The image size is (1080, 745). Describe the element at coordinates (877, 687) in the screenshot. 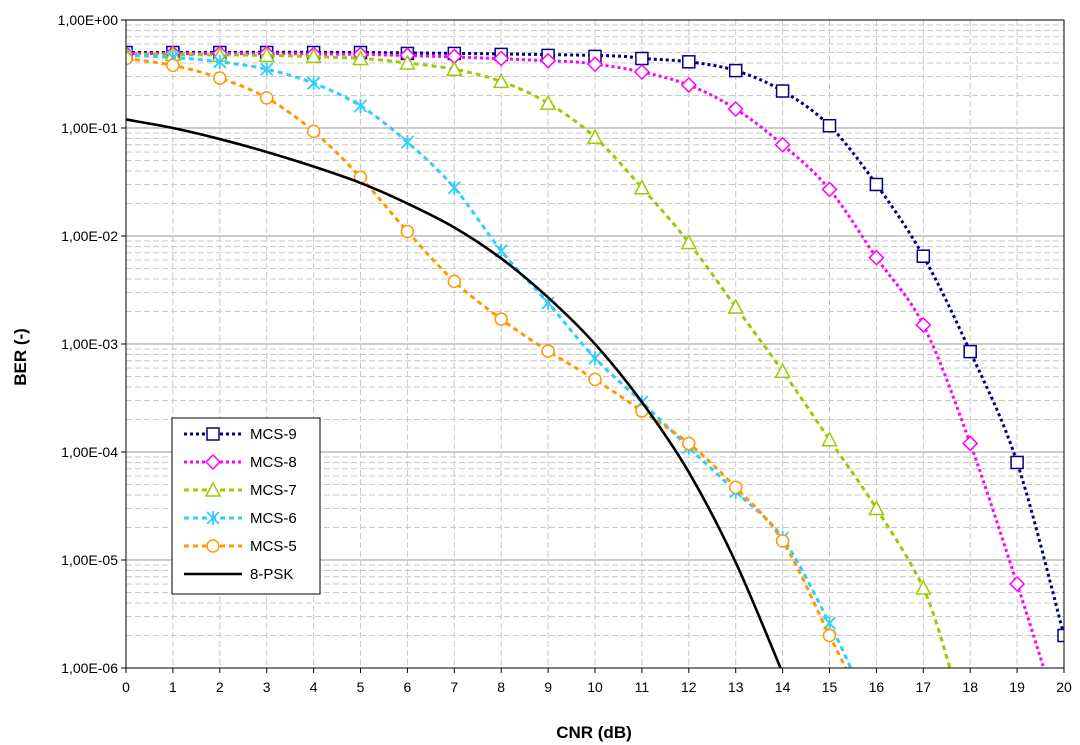

I see `x-tick-label: 16` at that location.